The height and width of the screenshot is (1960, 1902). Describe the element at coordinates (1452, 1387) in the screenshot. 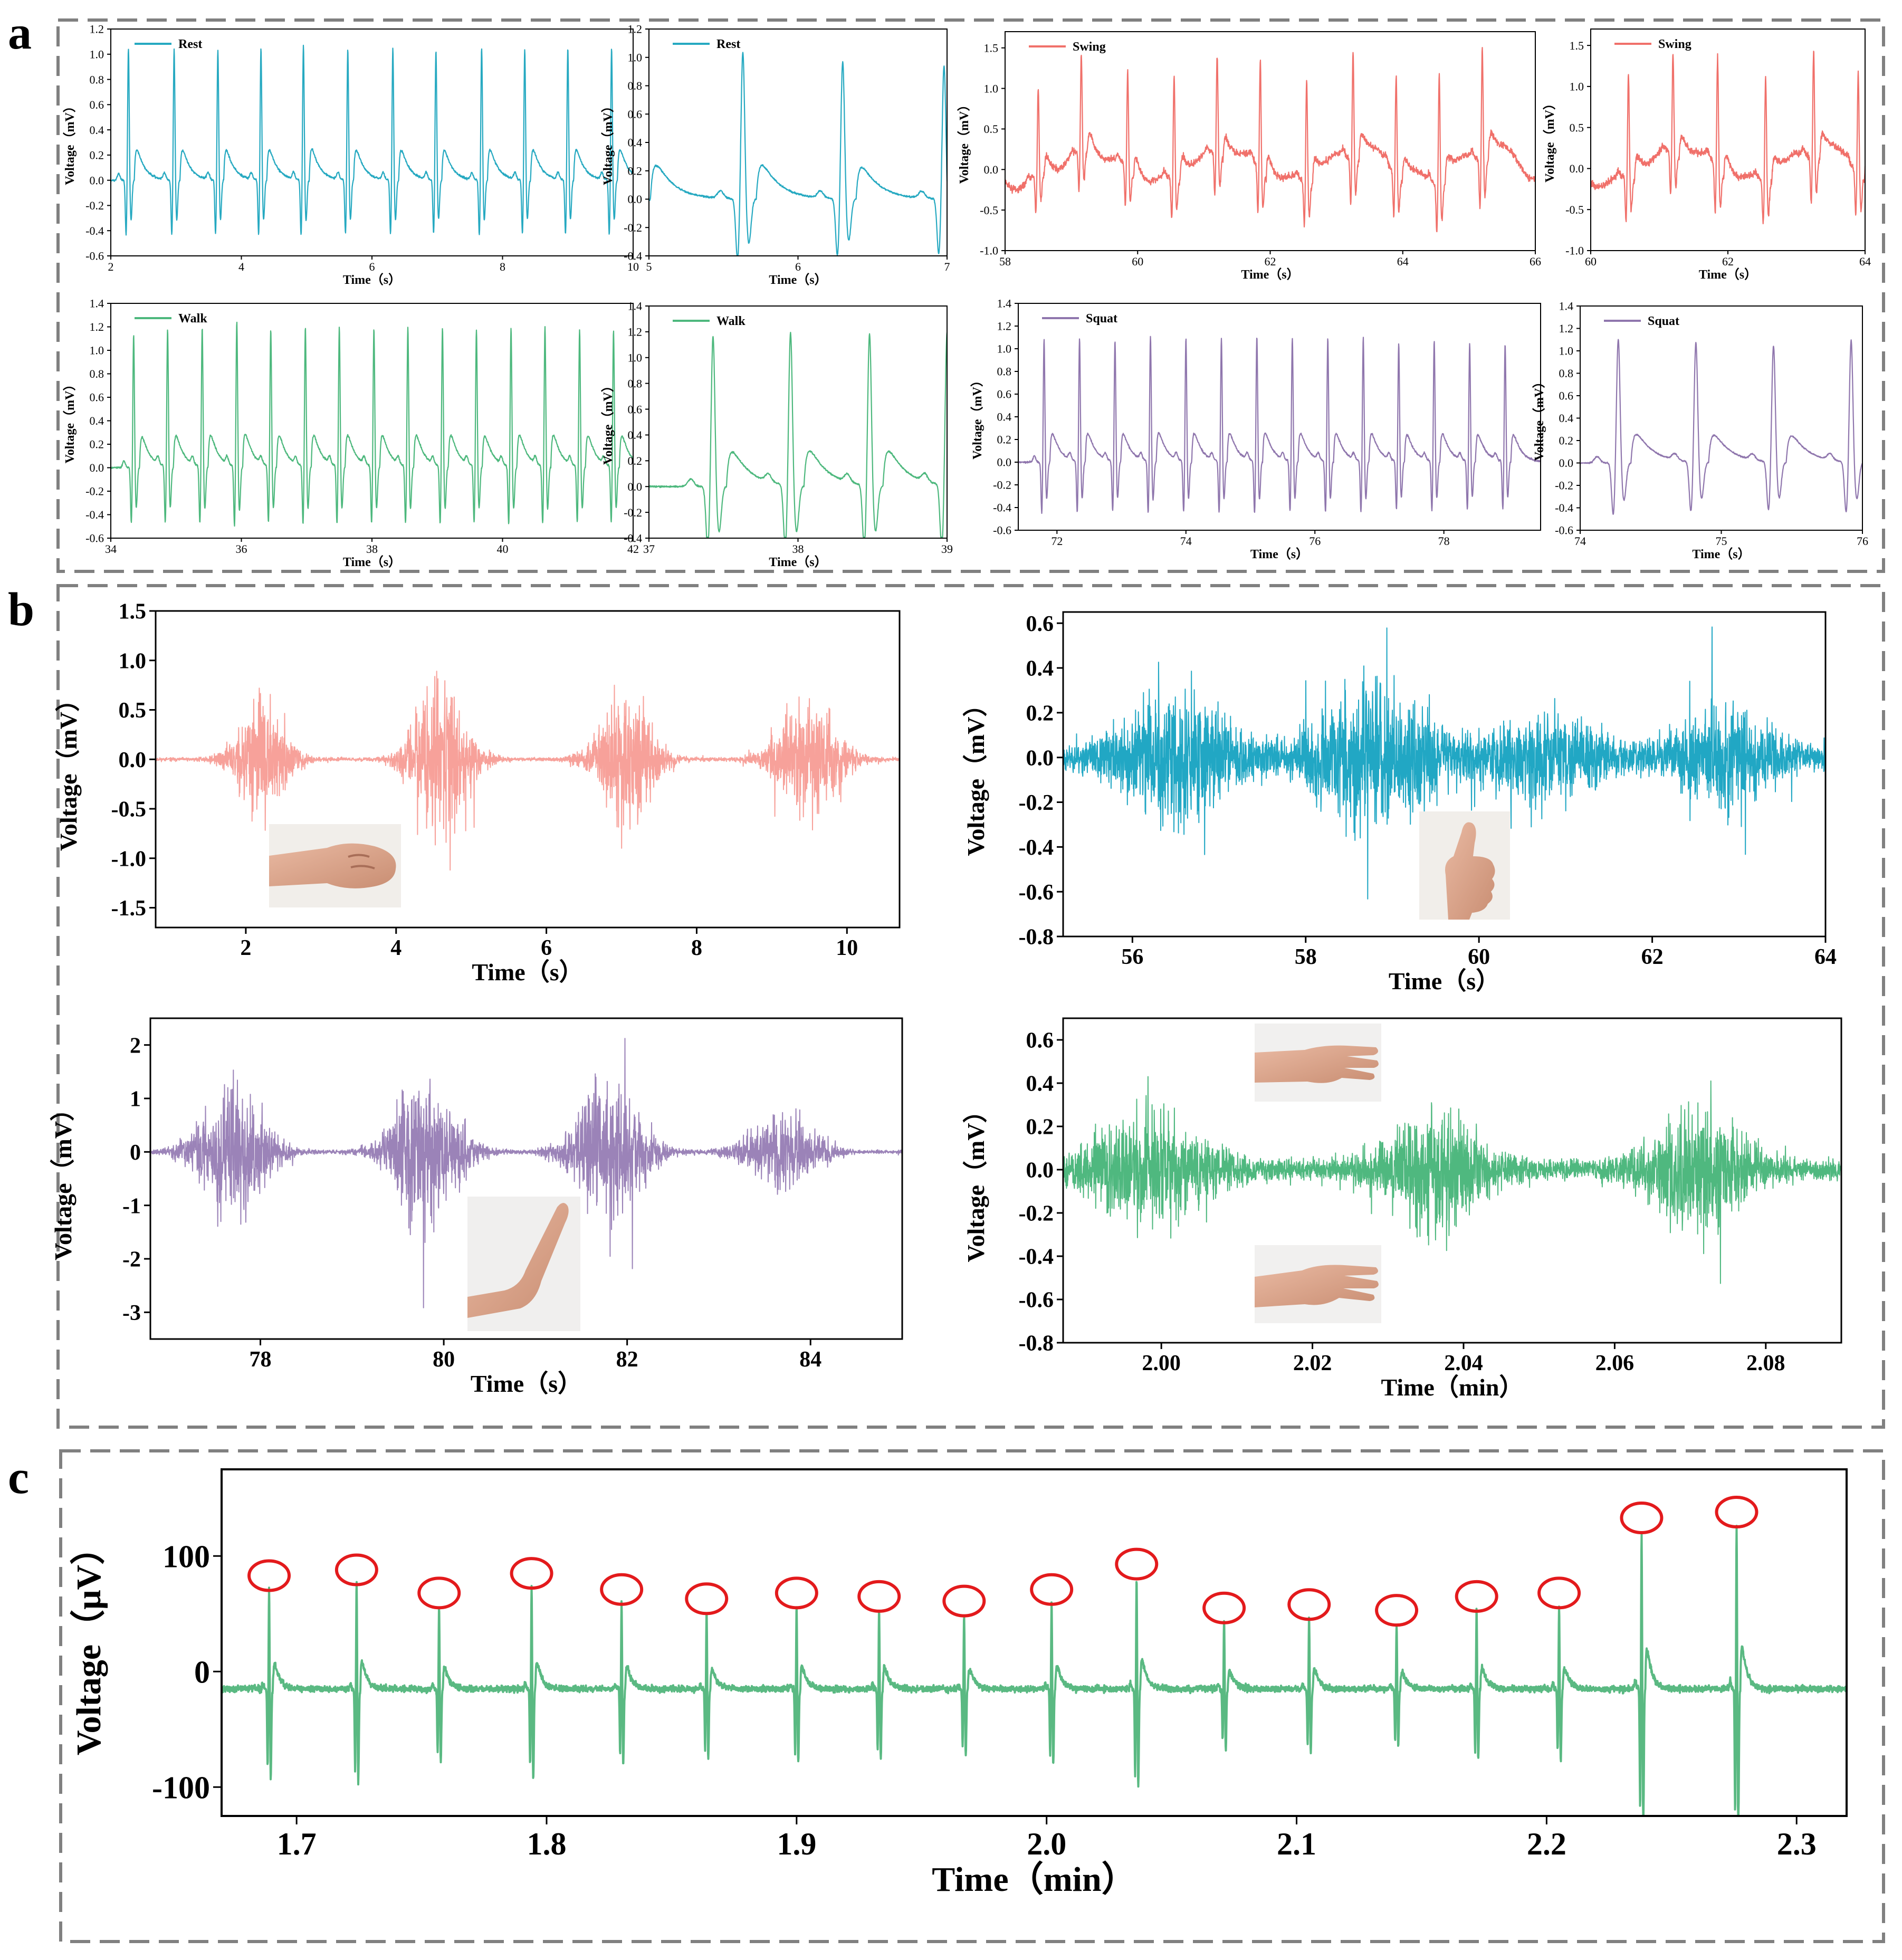

I see `x-axis-label: Time（min）` at that location.